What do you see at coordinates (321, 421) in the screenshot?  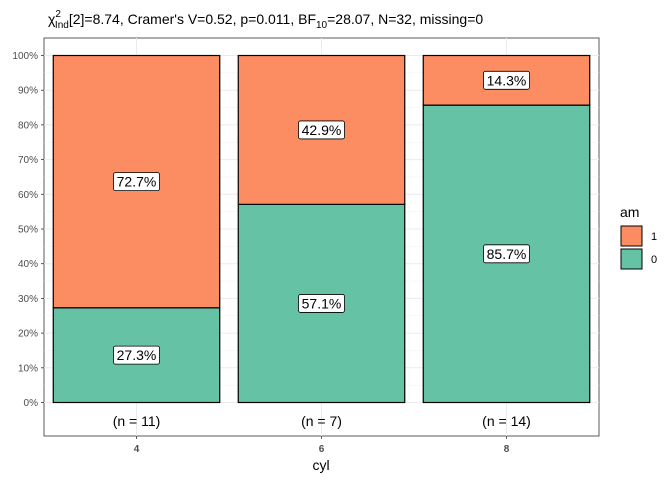 I see `n-count-label: (n = 7)` at bounding box center [321, 421].